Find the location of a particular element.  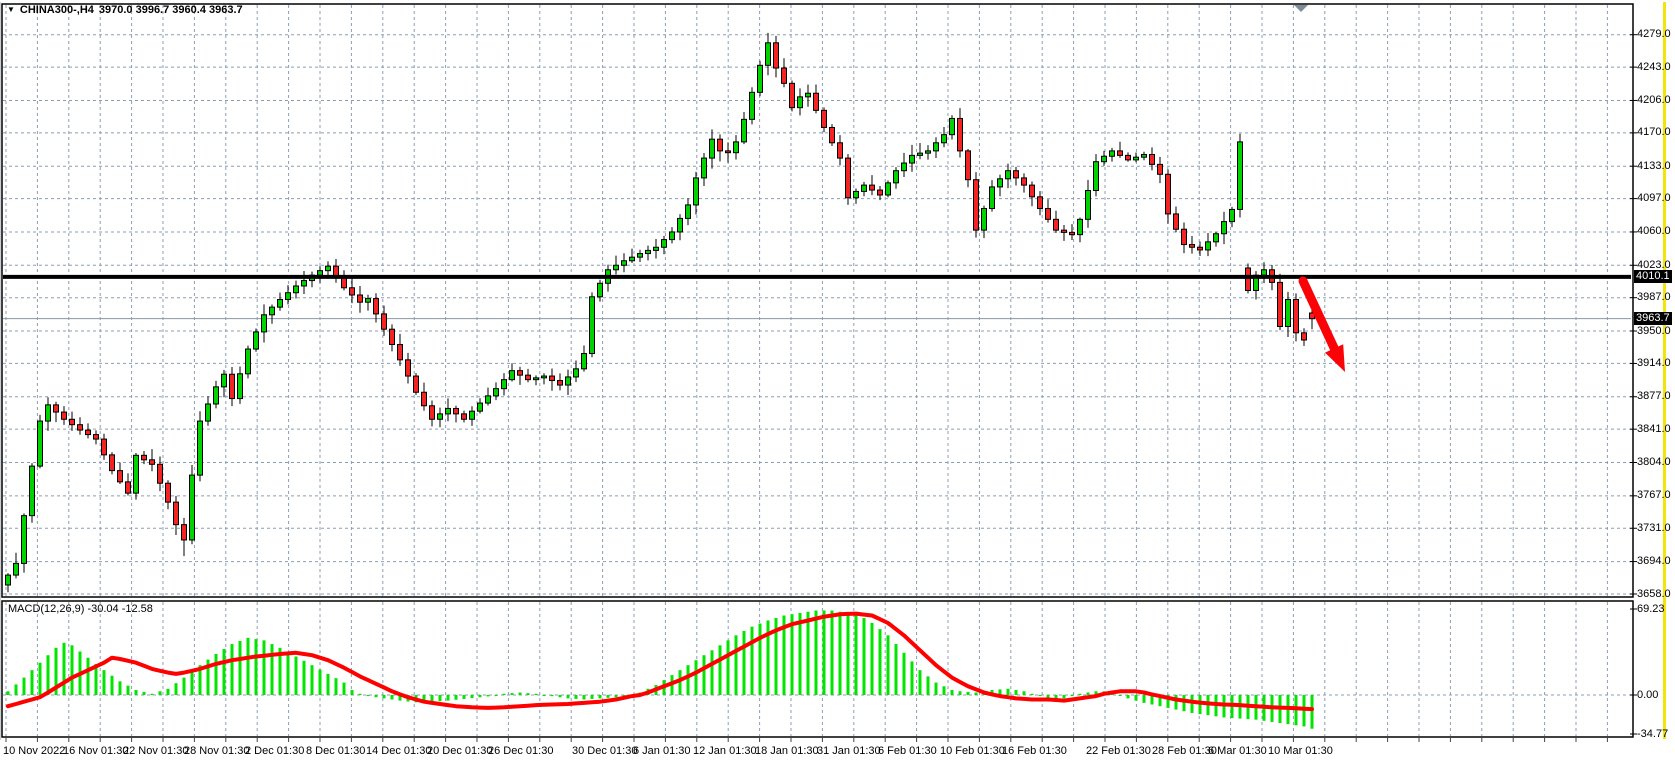

price-axis-label: 3877.0 is located at coordinates (1654, 396).